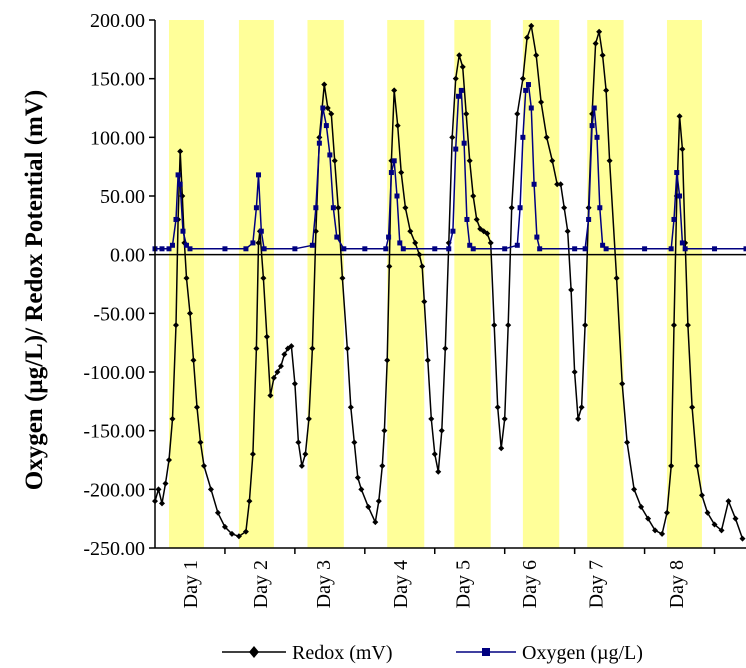  I want to click on square-marker-icon, so click(486, 652).